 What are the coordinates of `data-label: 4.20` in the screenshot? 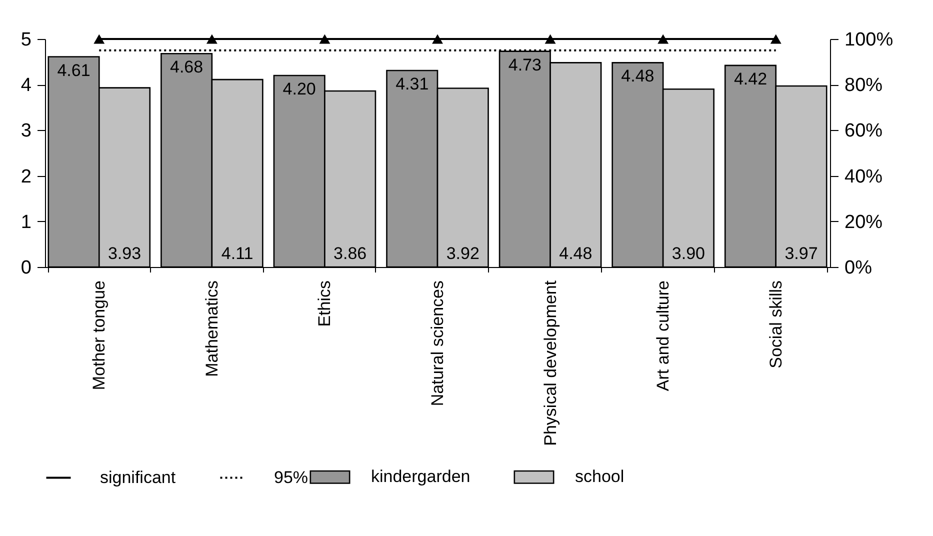 It's located at (299, 88).